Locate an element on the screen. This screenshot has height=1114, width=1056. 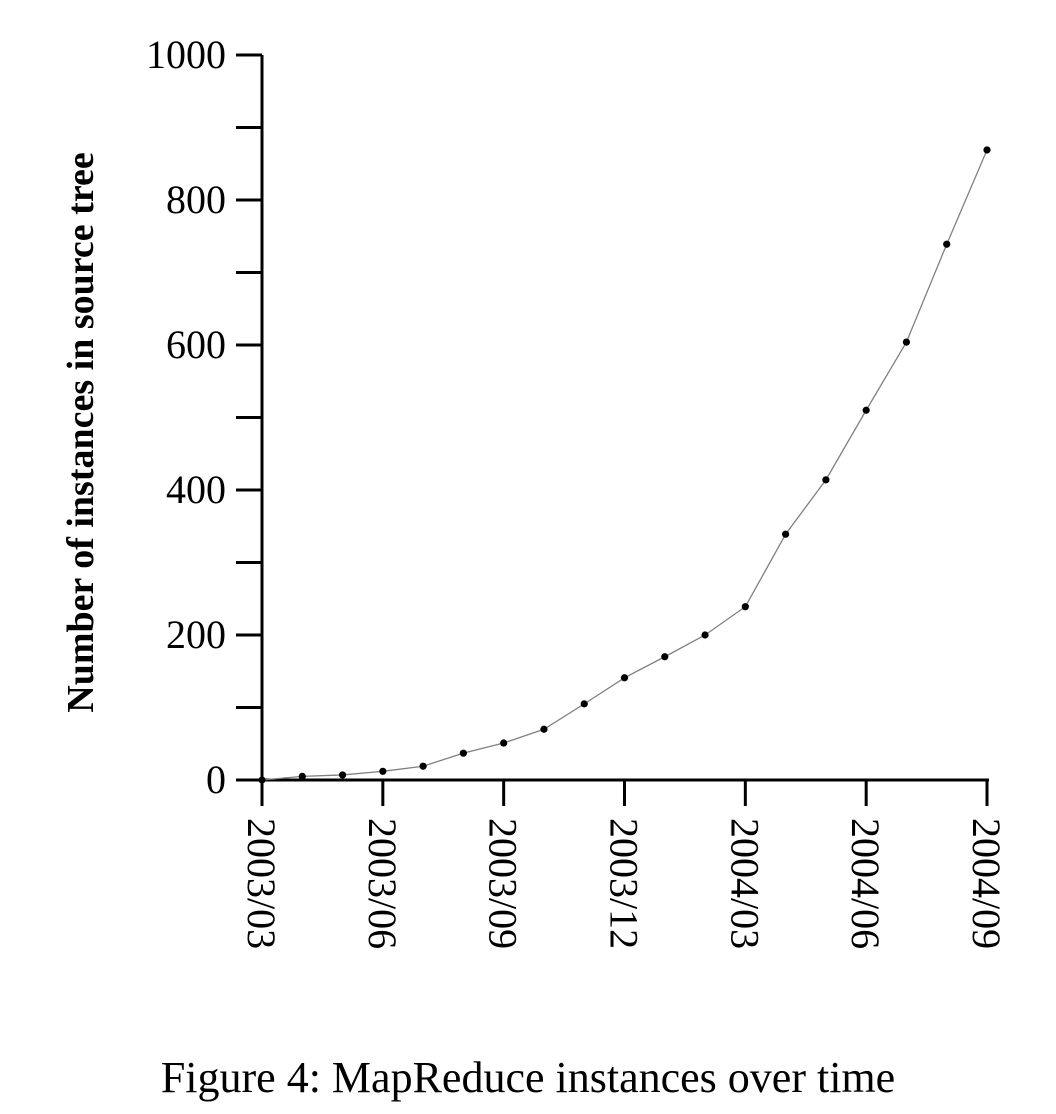
y-tick-label: 200 is located at coordinates (196, 634).